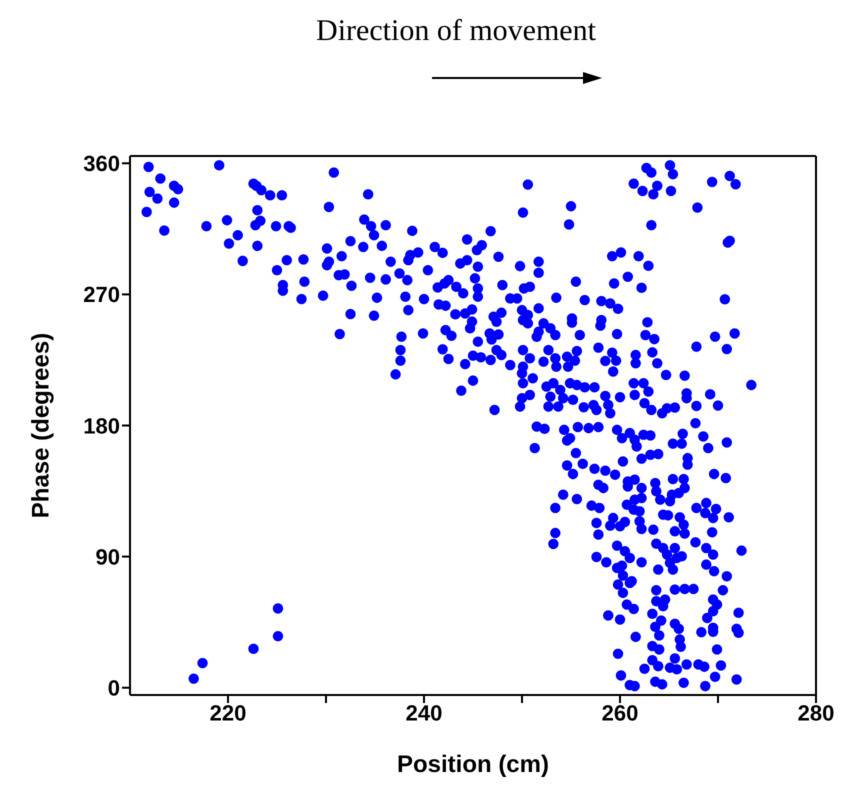 The width and height of the screenshot is (856, 787). Describe the element at coordinates (101, 163) in the screenshot. I see `y-tick-label: 360` at that location.